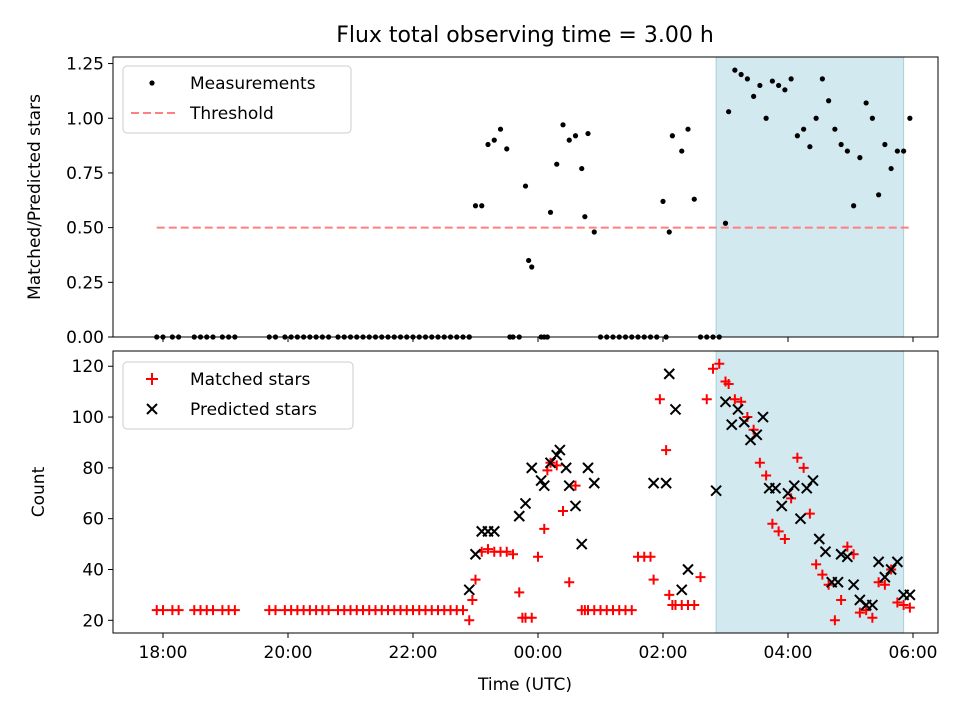  Describe the element at coordinates (788, 653) in the screenshot. I see `x-tick-label: 04:00` at that location.